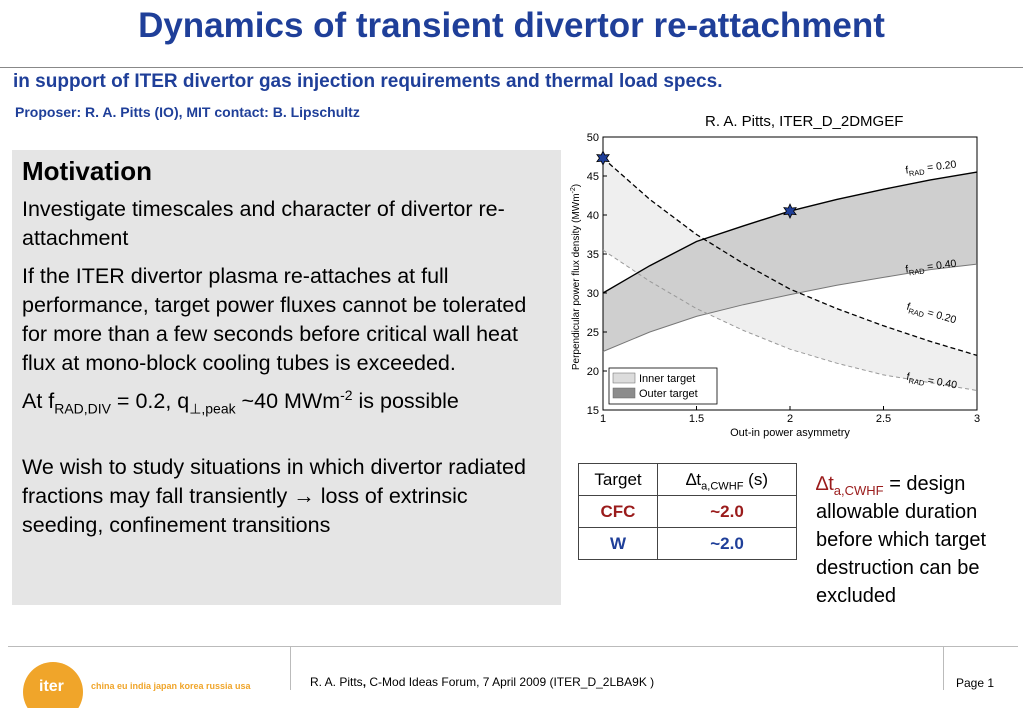 The width and height of the screenshot is (1023, 708). Describe the element at coordinates (593, 138) in the screenshot. I see `y-tick-label: 50` at that location.